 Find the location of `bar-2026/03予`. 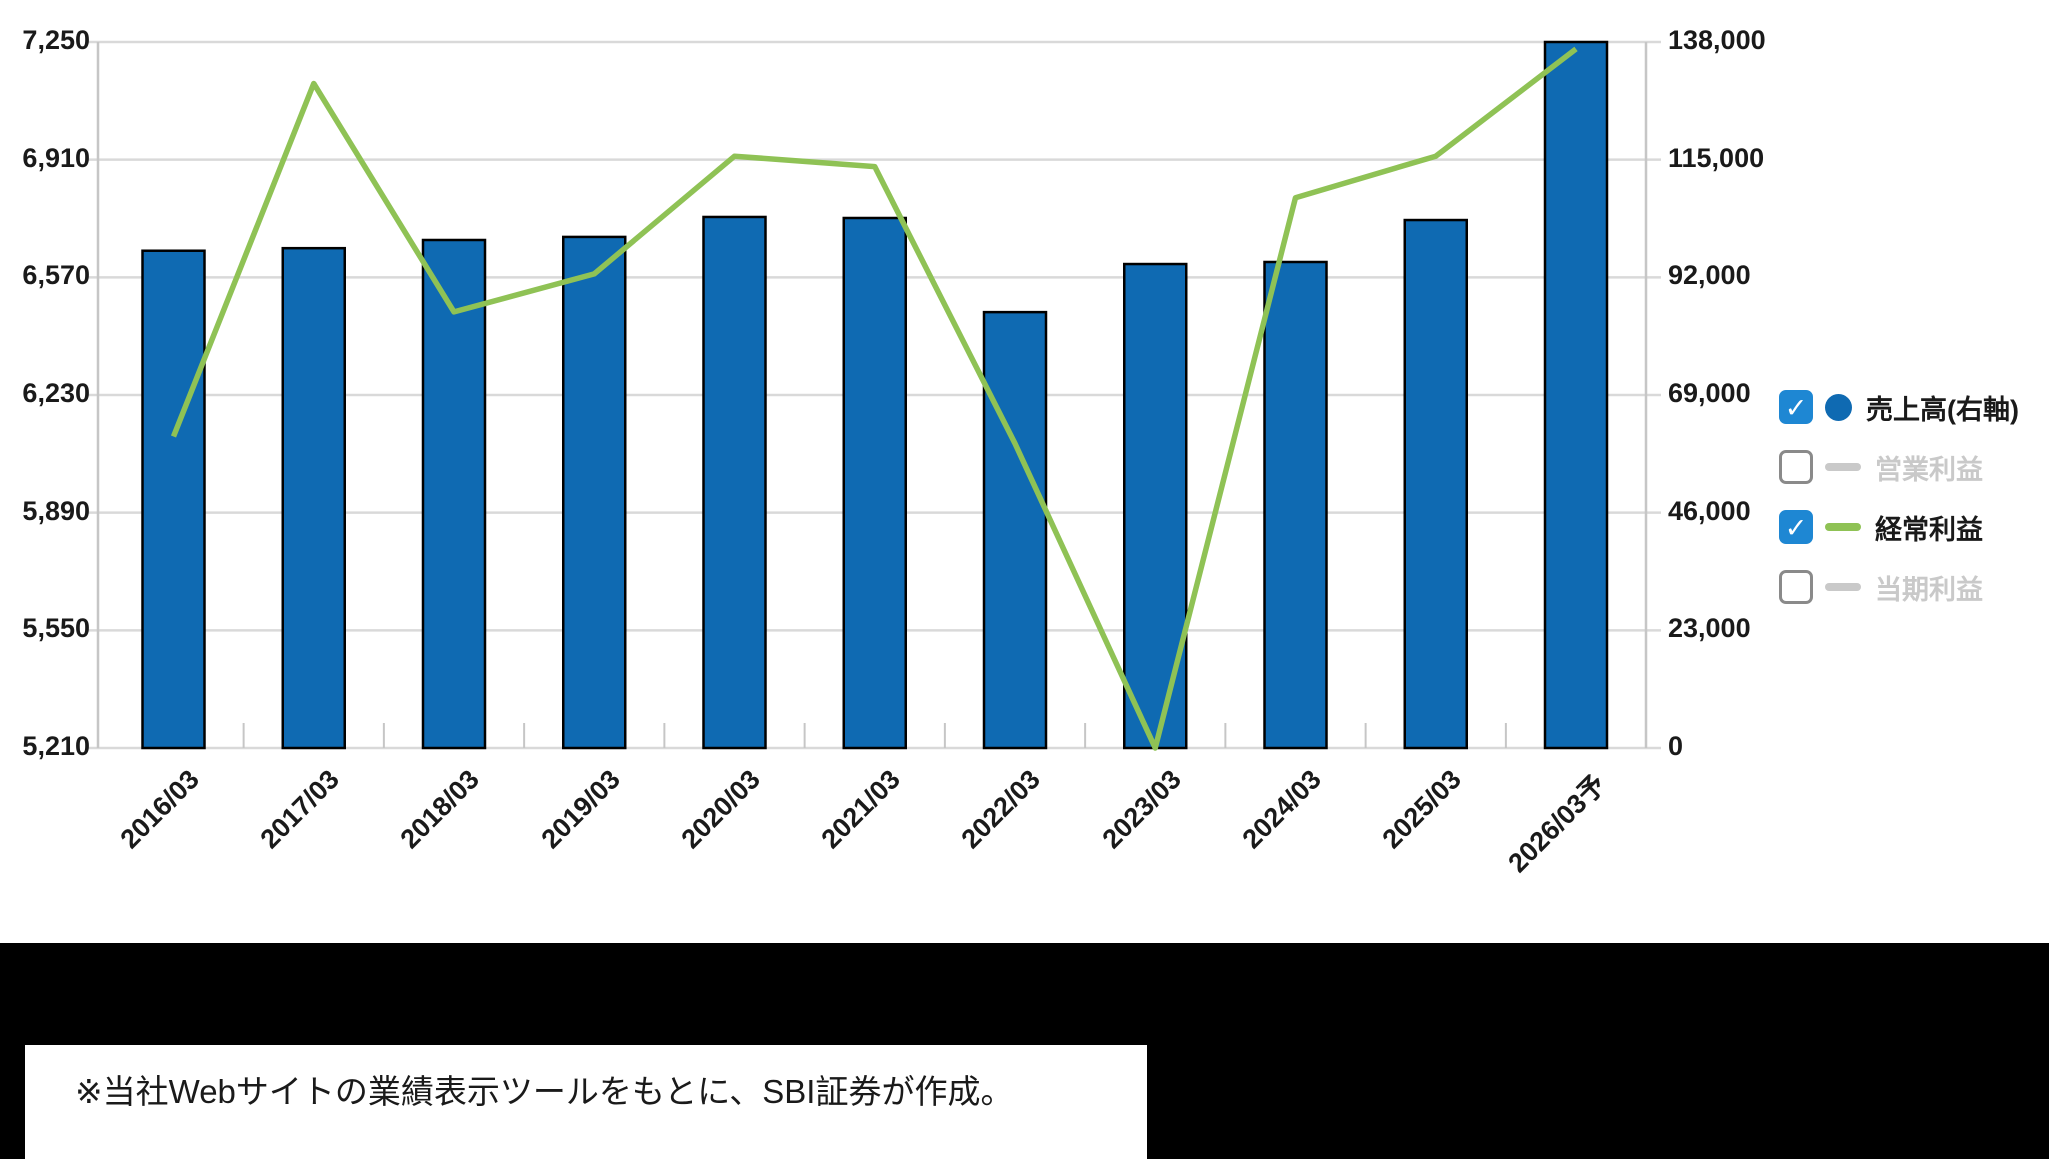

bar-2026/03予 is located at coordinates (1576, 395).